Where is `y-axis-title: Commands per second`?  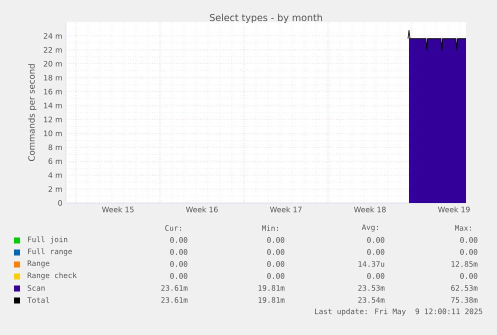
y-axis-title: Commands per second is located at coordinates (32, 112).